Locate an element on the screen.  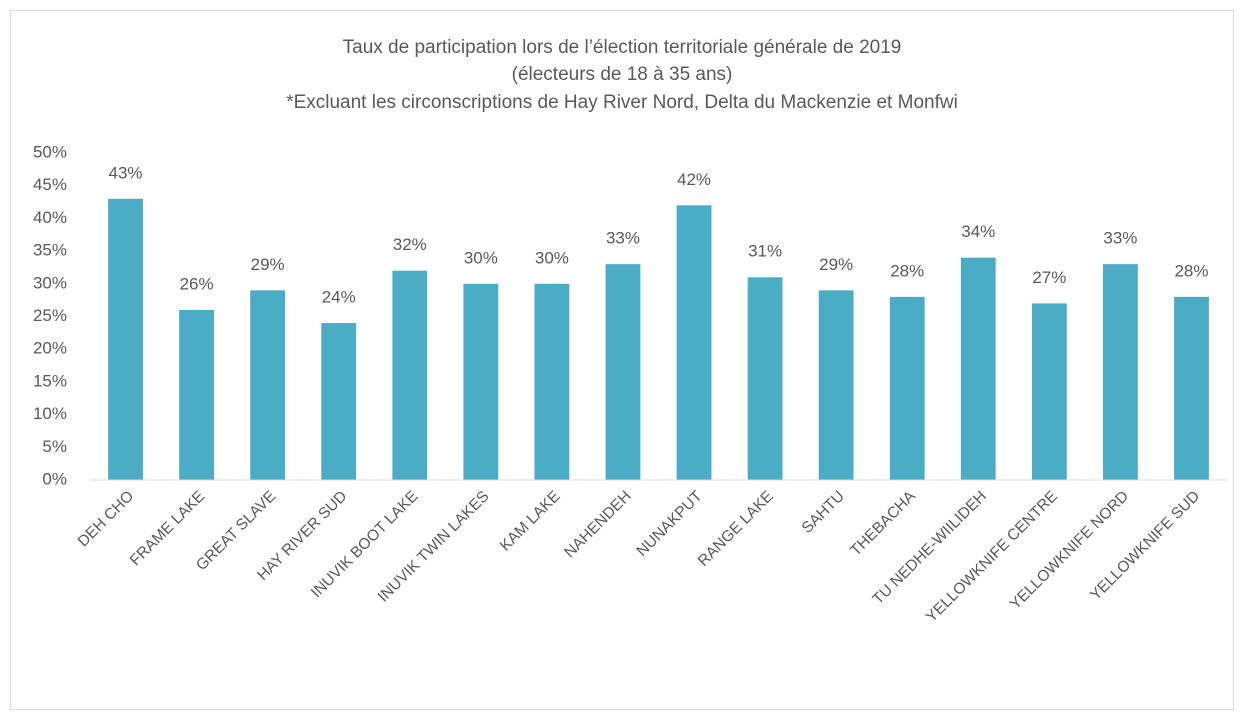
y-tick-label: 50% is located at coordinates (50, 151).